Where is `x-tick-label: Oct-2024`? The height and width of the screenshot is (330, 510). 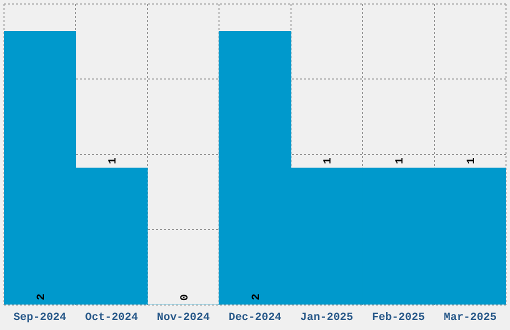 x-tick-label: Oct-2024 is located at coordinates (111, 318).